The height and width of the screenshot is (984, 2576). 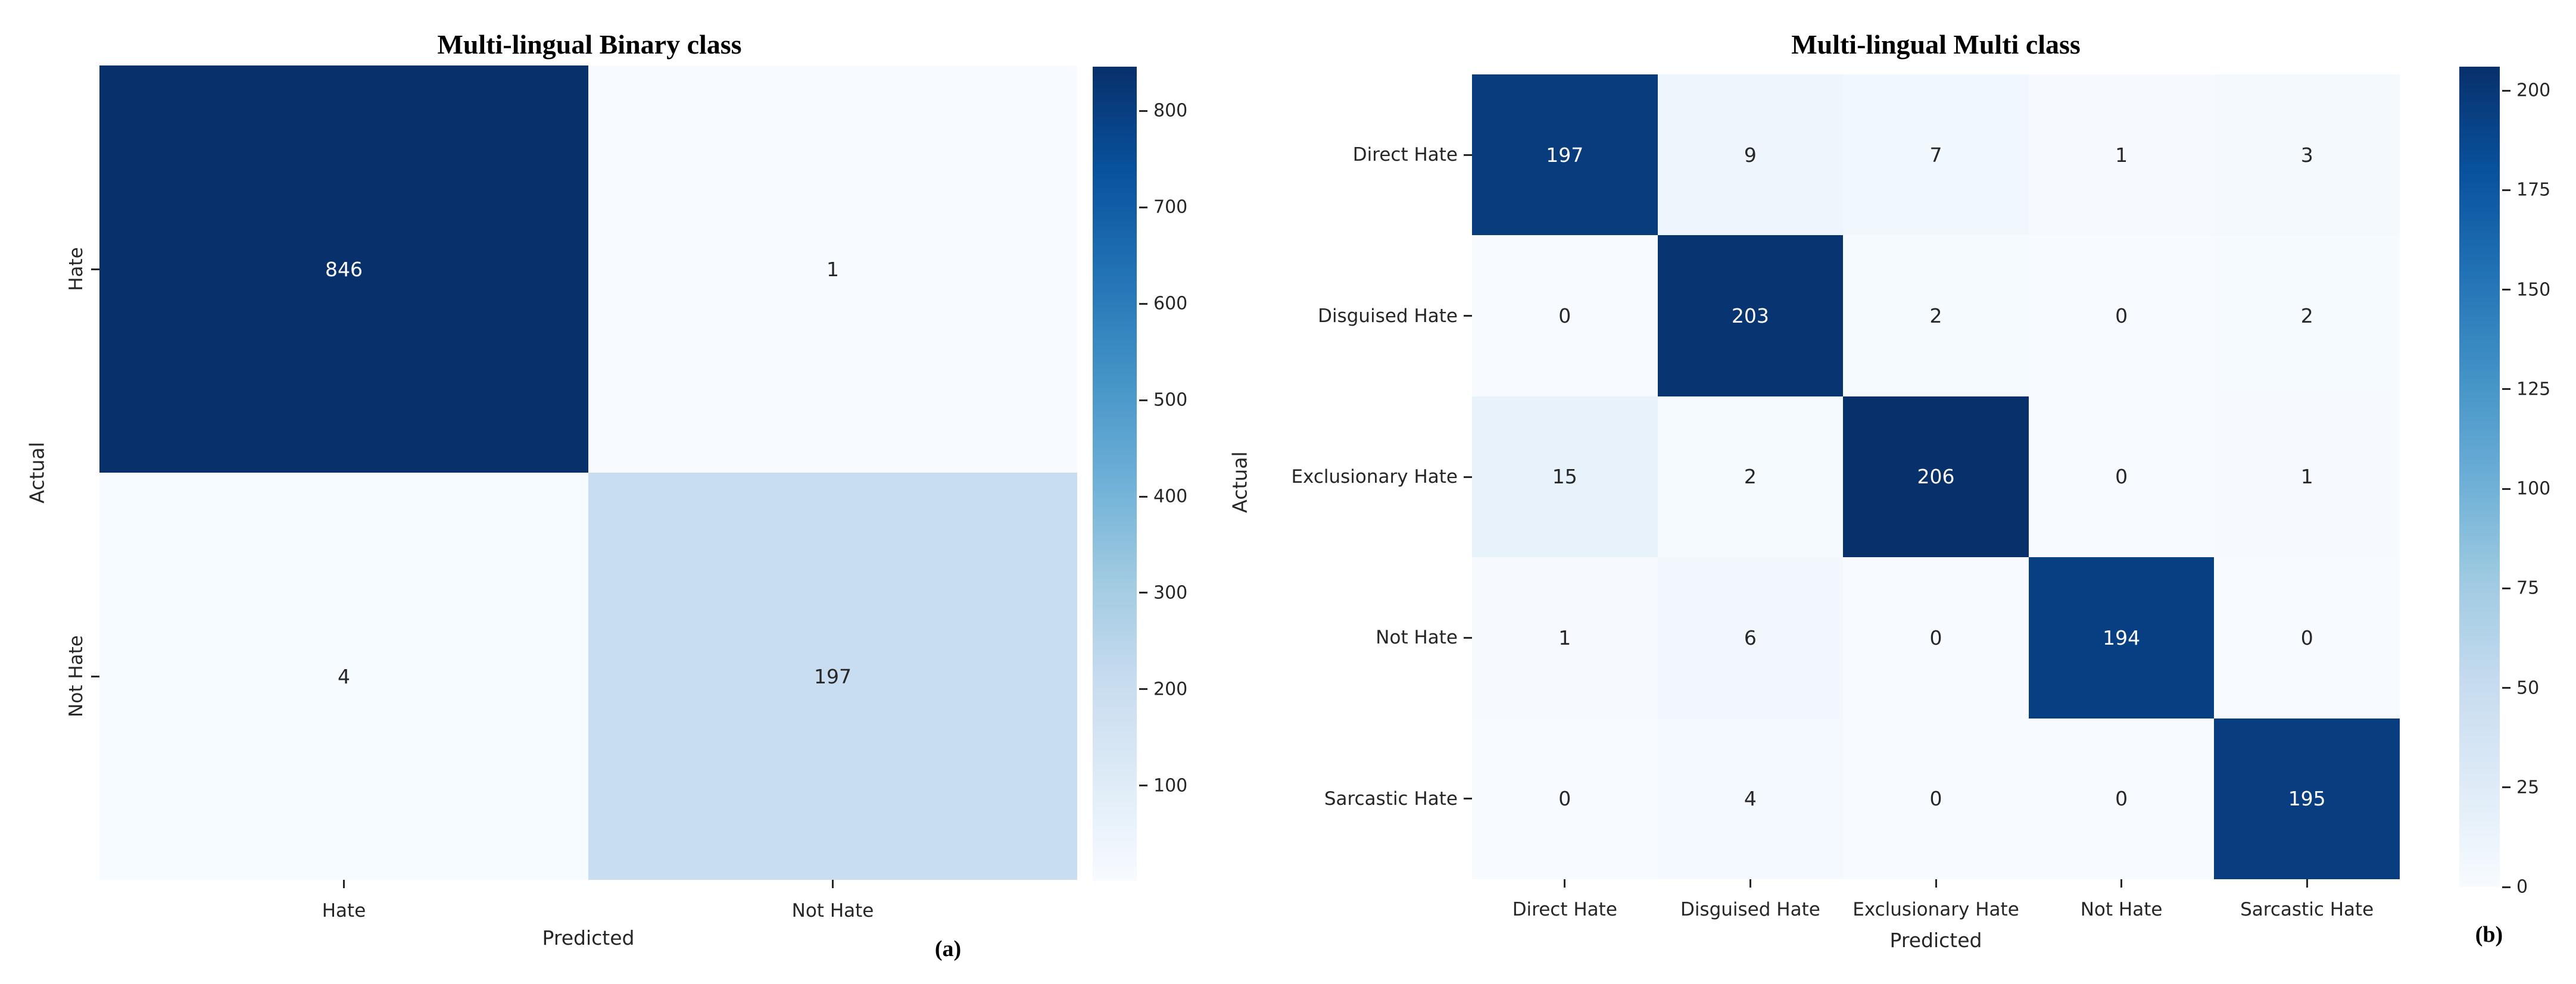 I want to click on y-axis-label-b: Actual, so click(x=1240, y=482).